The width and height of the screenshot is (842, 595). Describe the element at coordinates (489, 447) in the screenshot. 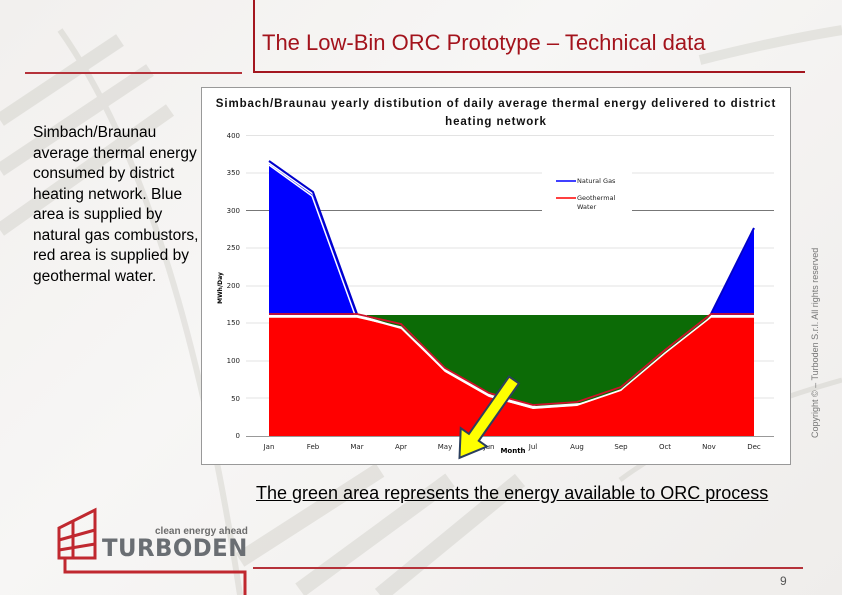

I see `svg-text: Jun` at that location.